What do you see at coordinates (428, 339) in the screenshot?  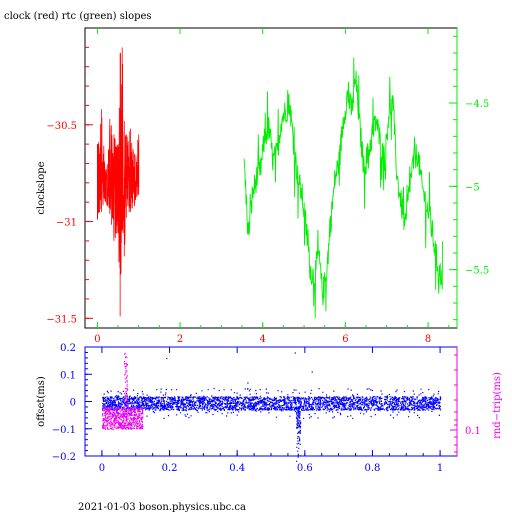 I see `top-x-tick-label: 8` at bounding box center [428, 339].